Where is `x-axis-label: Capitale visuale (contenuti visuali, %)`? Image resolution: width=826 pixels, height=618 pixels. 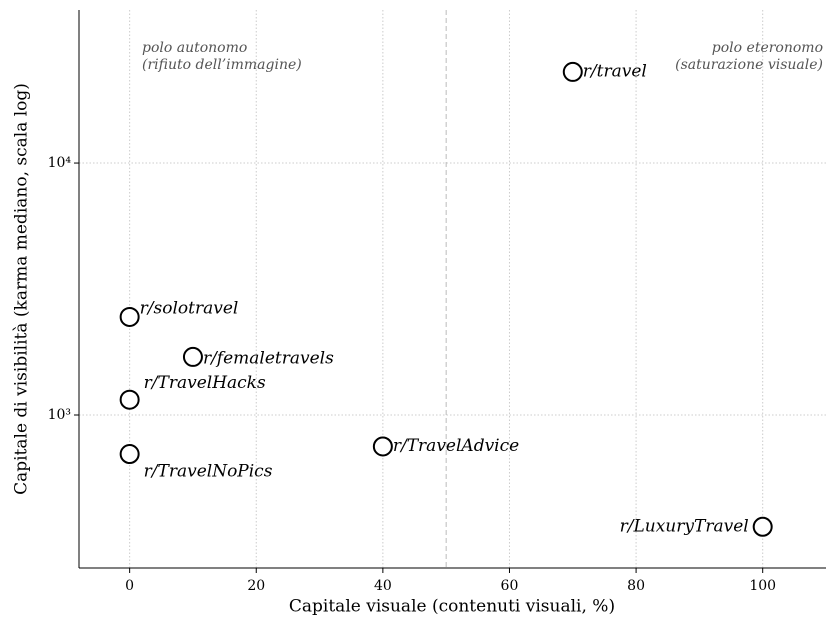 x-axis-label: Capitale visuale (contenuti visuali, %) is located at coordinates (452, 607).